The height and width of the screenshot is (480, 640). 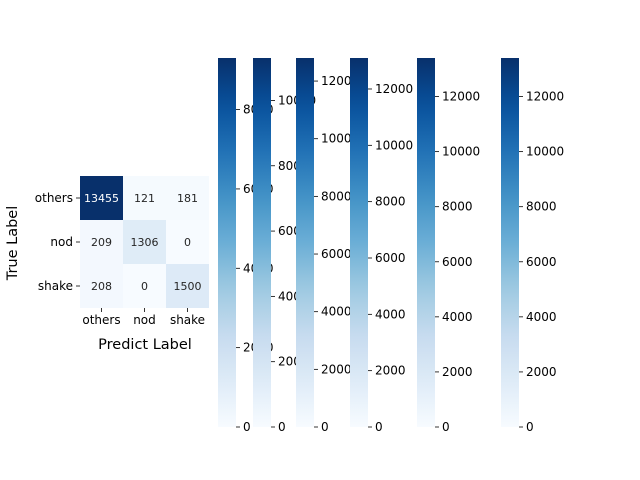 I want to click on x-tick-label: nod, so click(x=144, y=320).